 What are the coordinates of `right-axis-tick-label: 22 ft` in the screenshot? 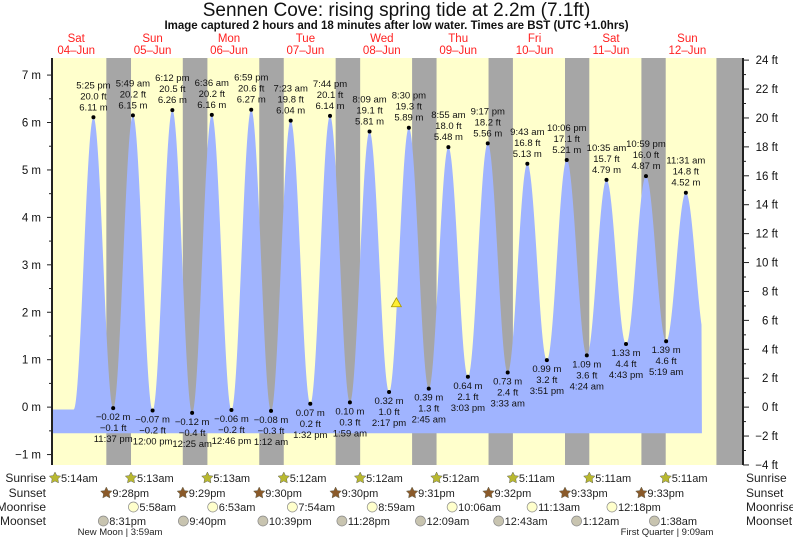 It's located at (767, 90).